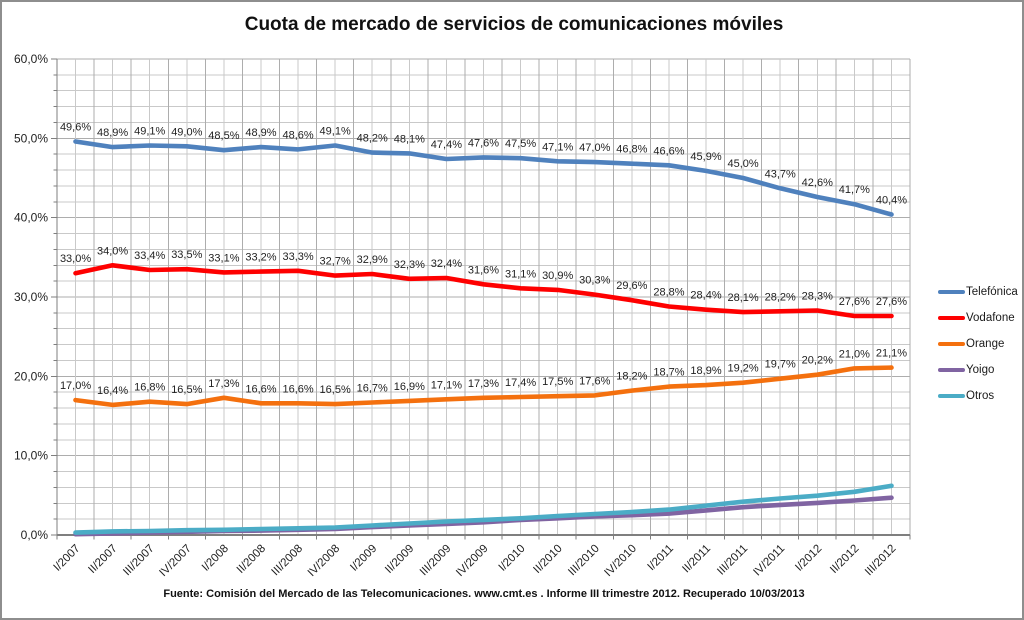  What do you see at coordinates (891, 354) in the screenshot?
I see `data-label: 21,1%` at bounding box center [891, 354].